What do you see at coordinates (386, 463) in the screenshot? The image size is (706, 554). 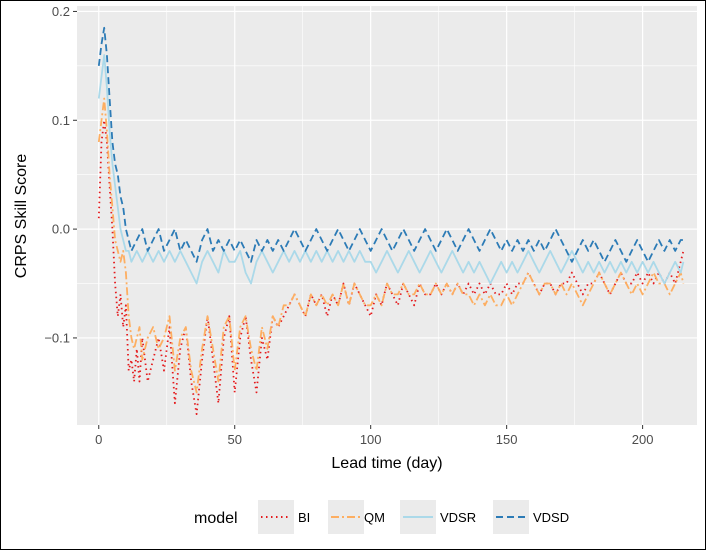 I see `x-axis-title: Lead time (day)` at bounding box center [386, 463].